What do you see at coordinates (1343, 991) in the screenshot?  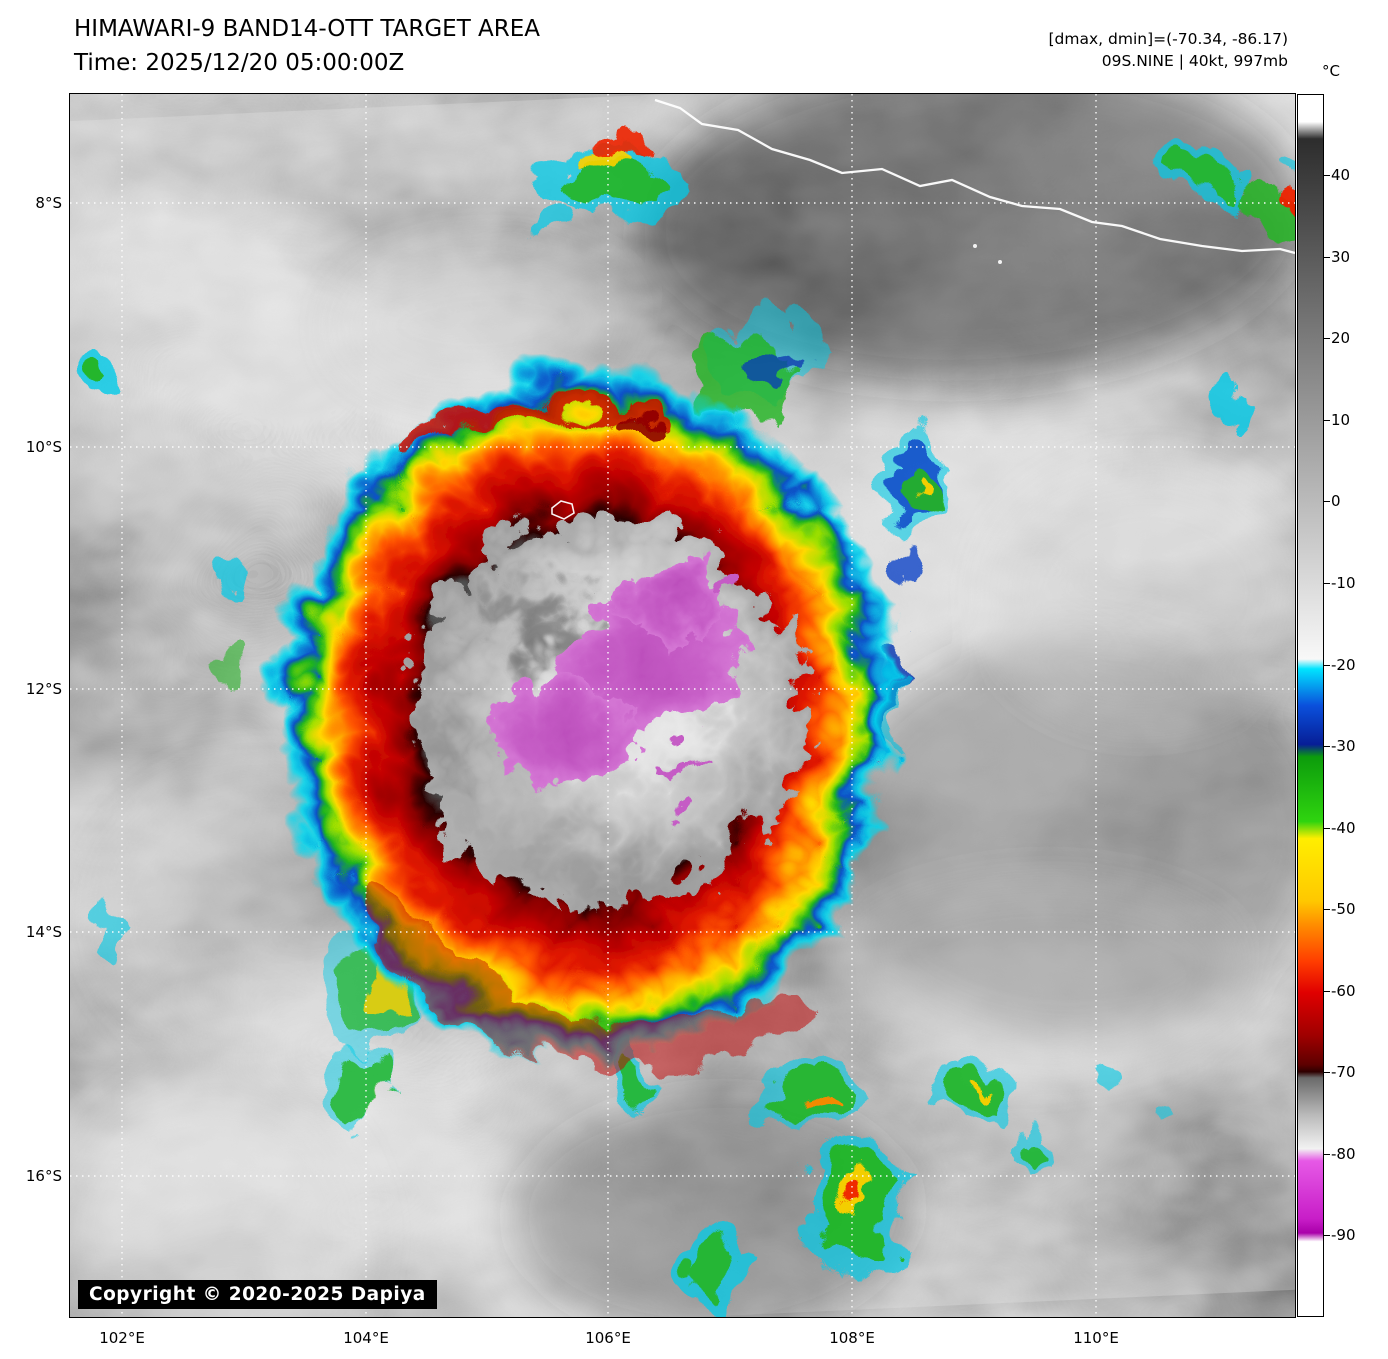 I see `colorbar-tick-label: -60` at bounding box center [1343, 991].